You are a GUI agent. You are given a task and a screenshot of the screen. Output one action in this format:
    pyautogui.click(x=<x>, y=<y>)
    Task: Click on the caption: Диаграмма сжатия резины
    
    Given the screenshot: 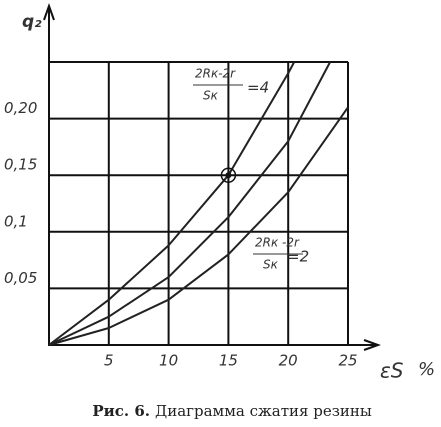 What is the action you would take?
    pyautogui.click(x=263, y=411)
    